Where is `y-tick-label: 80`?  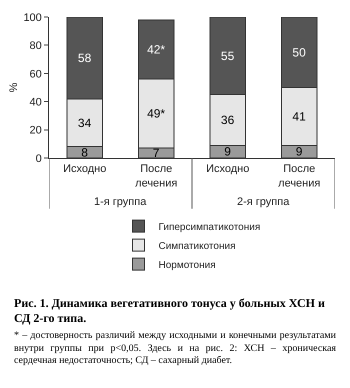 y-tick-label: 80 is located at coordinates (36, 46).